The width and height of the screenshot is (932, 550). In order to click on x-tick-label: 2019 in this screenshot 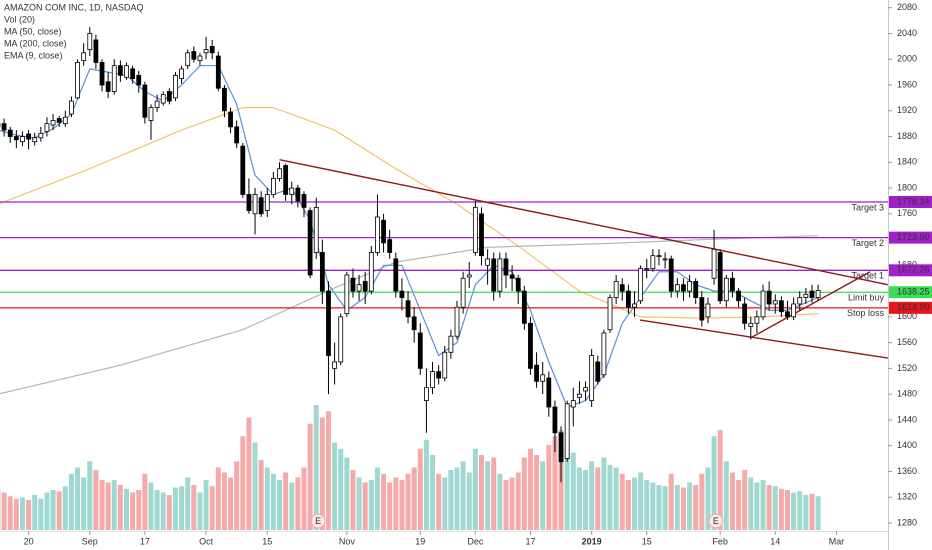, I will do `click(592, 541)`.